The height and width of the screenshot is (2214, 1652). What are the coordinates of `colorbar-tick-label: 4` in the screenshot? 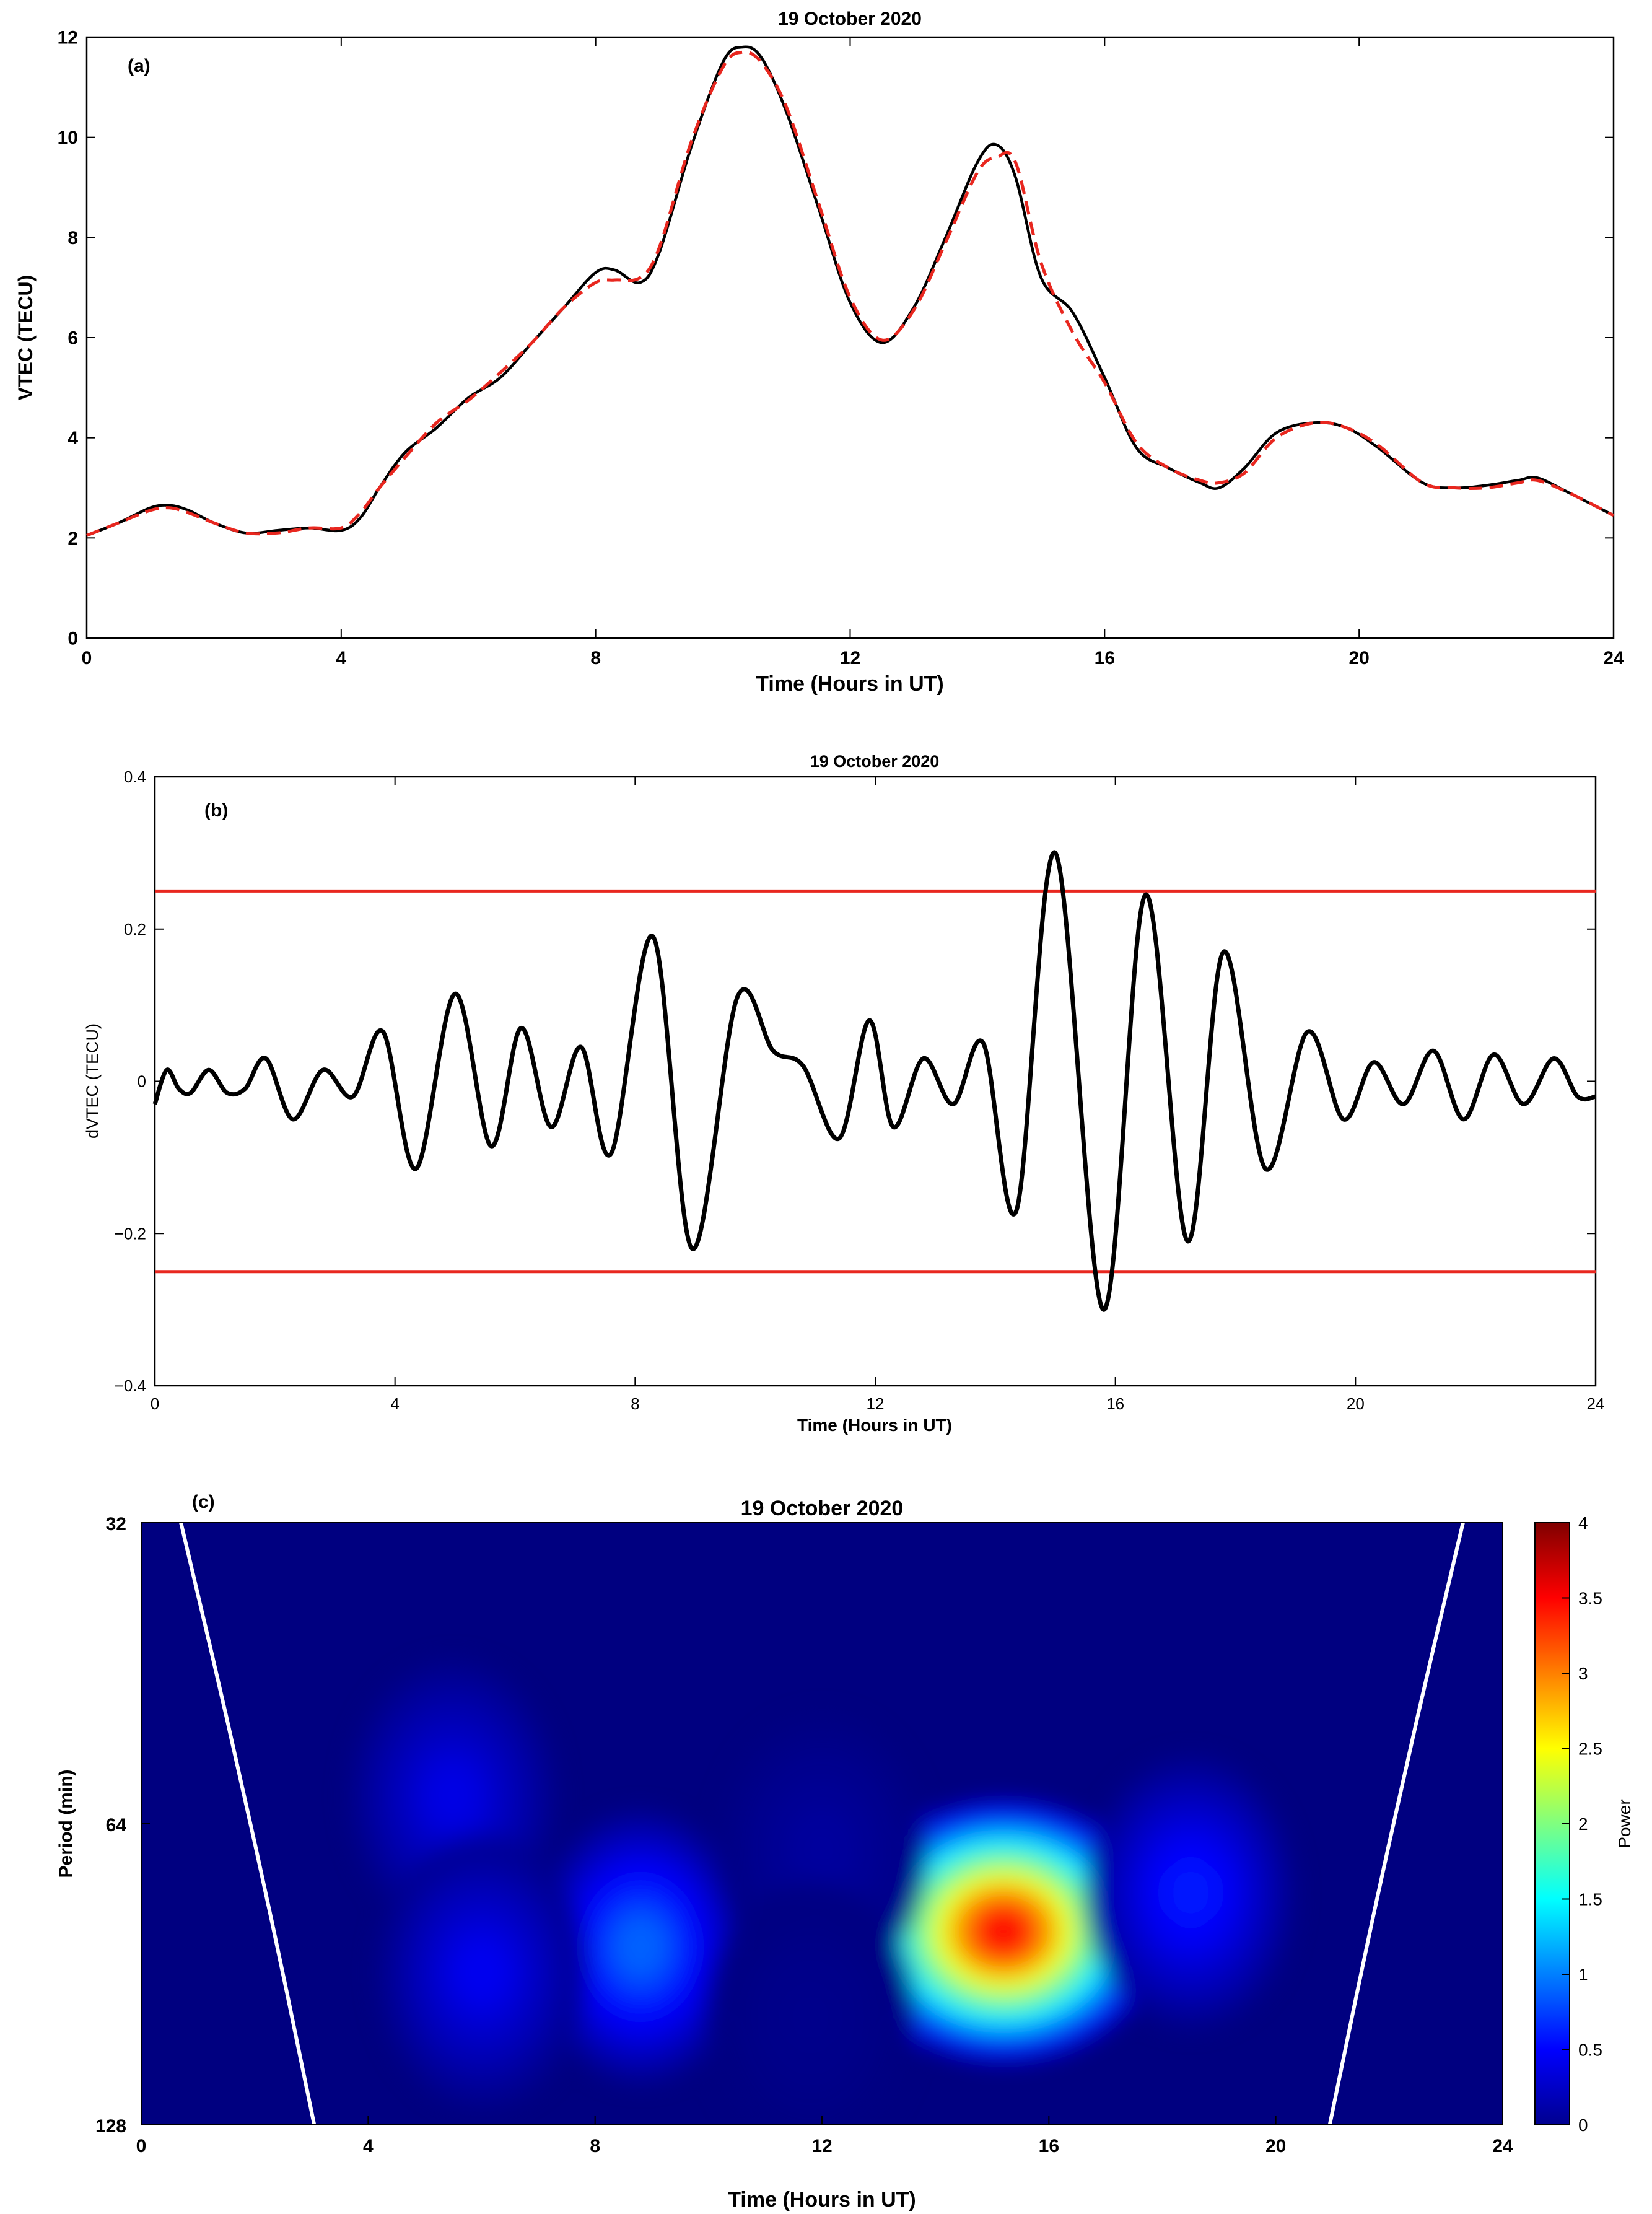 It's located at (1583, 1523).